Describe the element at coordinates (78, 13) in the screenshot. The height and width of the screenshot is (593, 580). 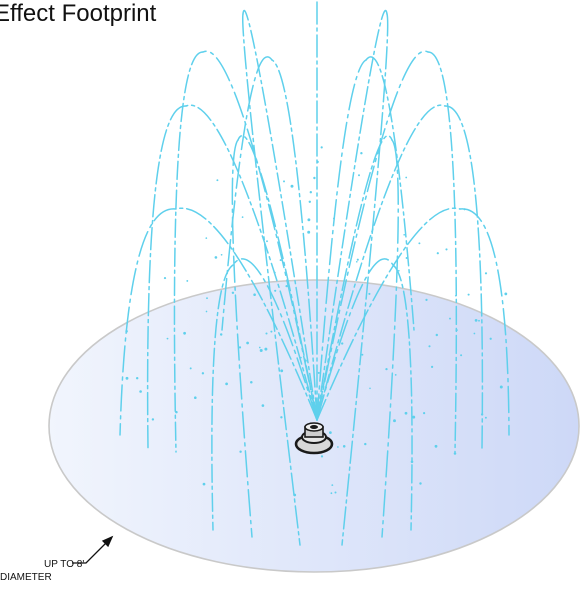
I see `diagram-title: Effect Footprint` at that location.